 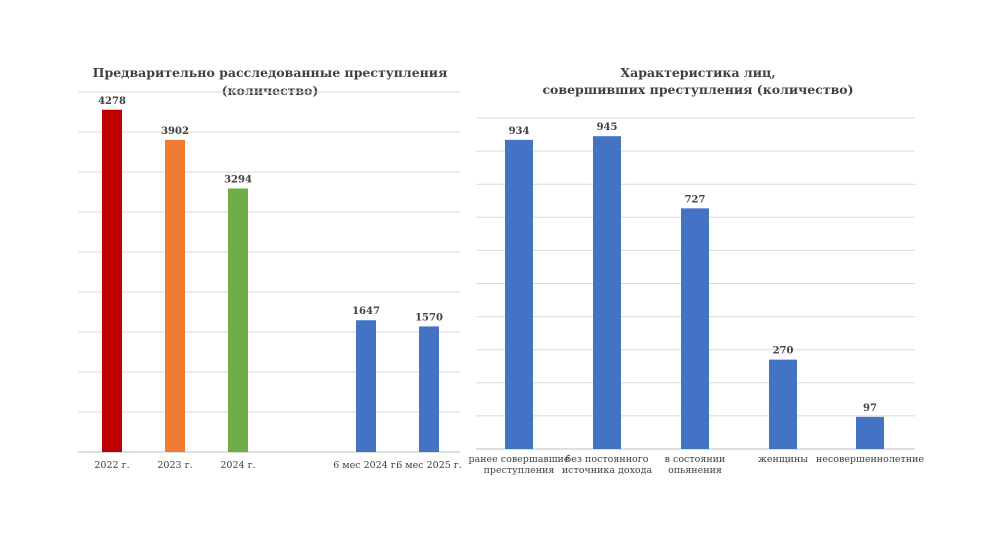 What do you see at coordinates (870, 408) in the screenshot?
I see `data-label: 97` at bounding box center [870, 408].